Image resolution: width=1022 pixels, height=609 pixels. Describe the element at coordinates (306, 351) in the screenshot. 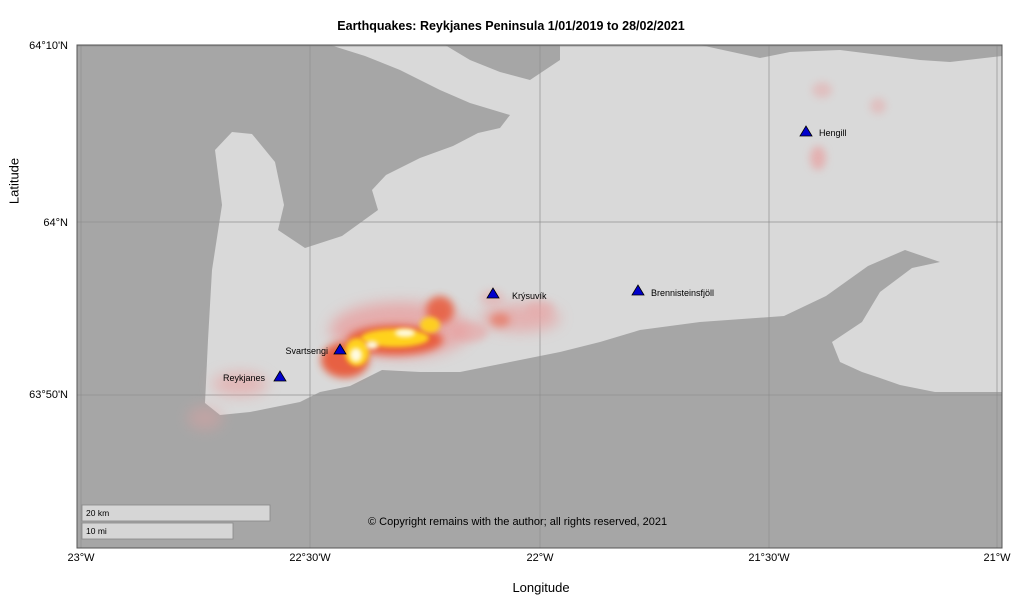

I see `volcano-label: Svartsengi` at that location.